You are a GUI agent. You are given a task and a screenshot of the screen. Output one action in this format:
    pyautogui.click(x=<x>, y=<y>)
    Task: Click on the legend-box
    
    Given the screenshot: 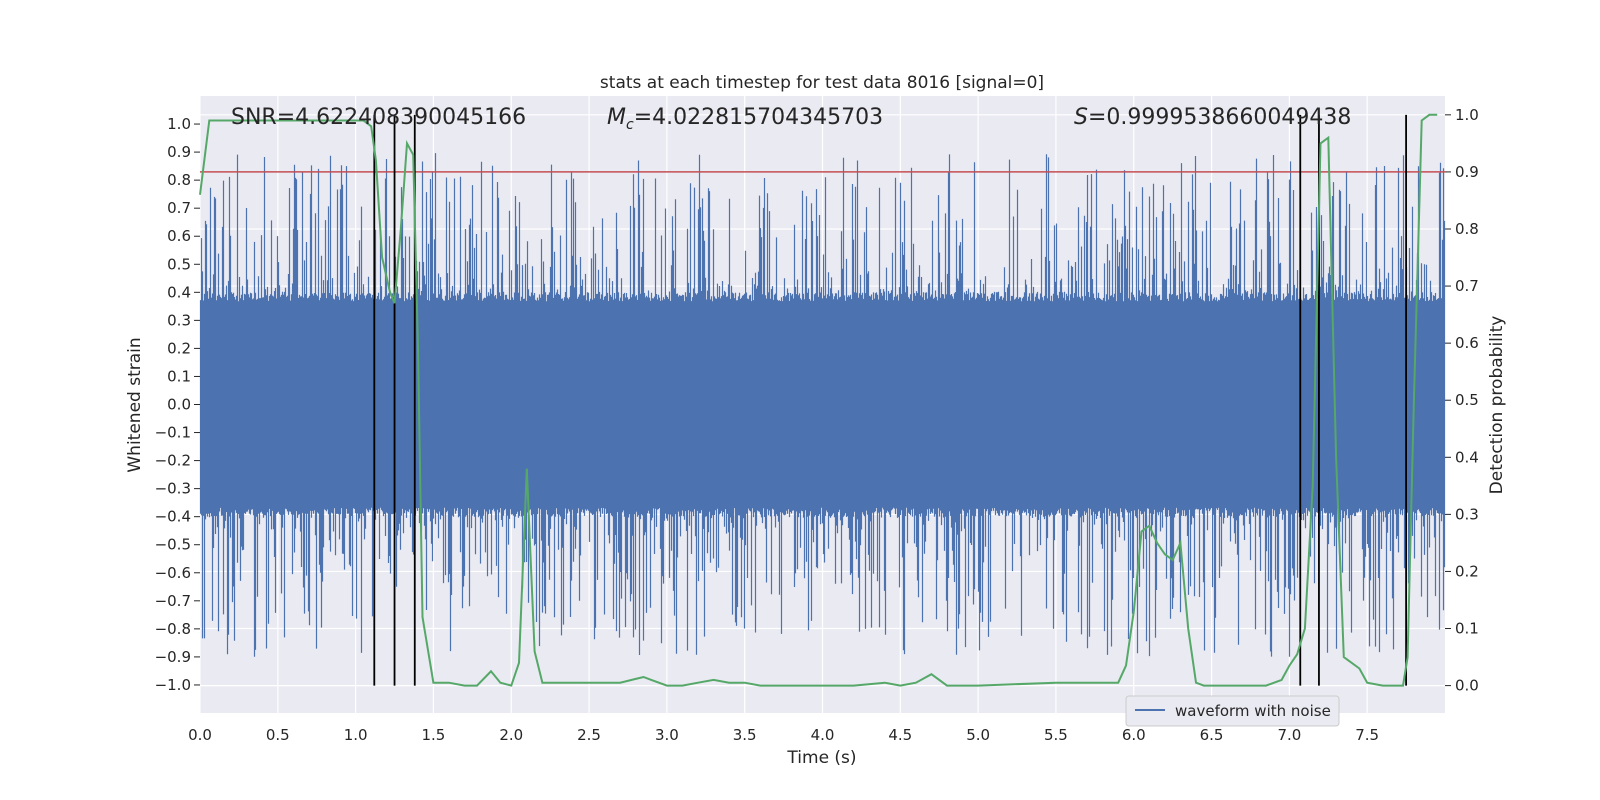 What is the action you would take?
    pyautogui.click(x=1232, y=711)
    